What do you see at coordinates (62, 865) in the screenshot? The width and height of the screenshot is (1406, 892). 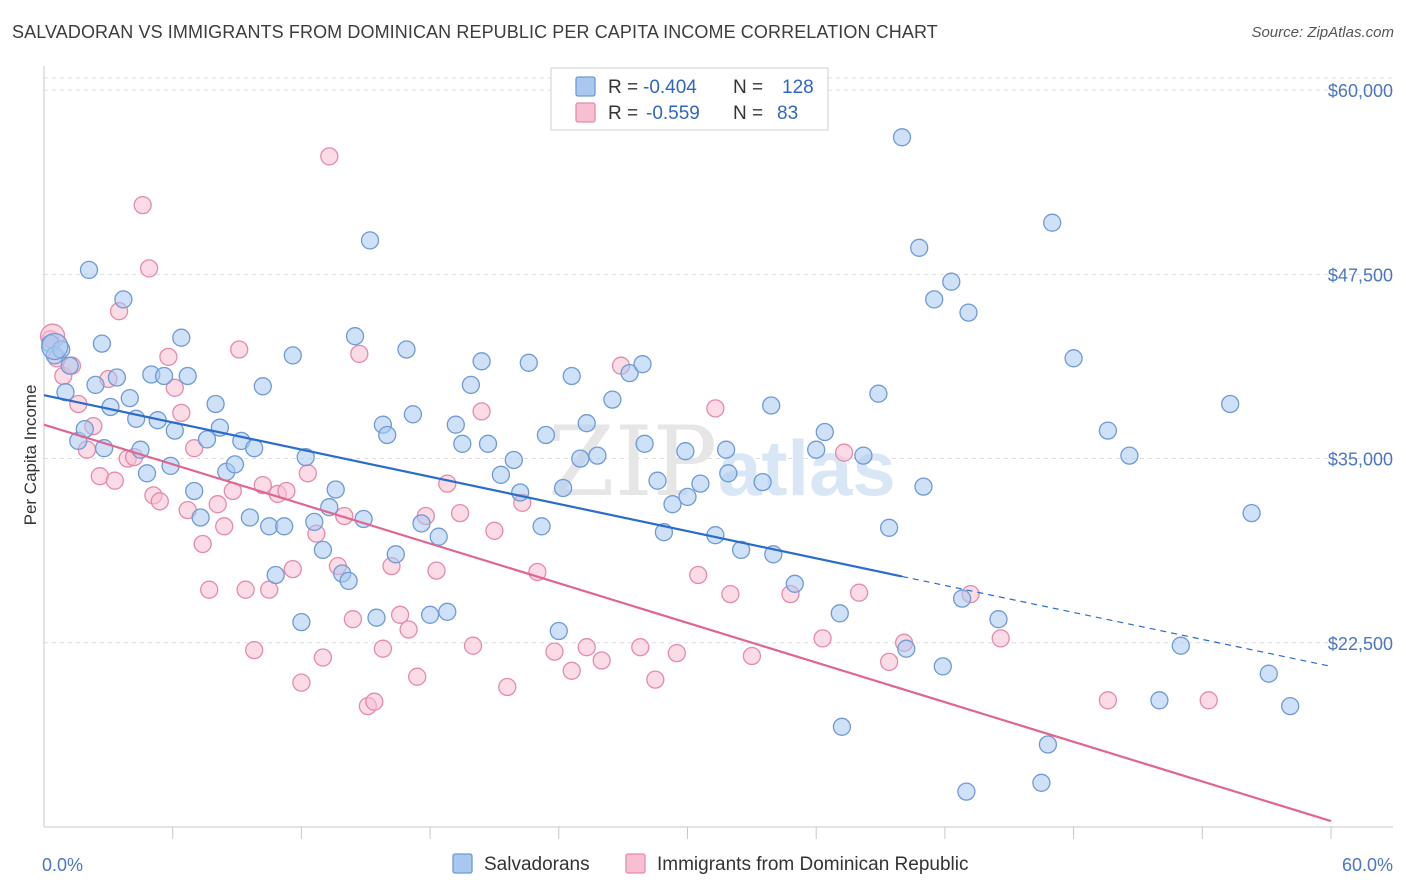 I see `x-tick-label-0: 0.0%` at bounding box center [62, 865].